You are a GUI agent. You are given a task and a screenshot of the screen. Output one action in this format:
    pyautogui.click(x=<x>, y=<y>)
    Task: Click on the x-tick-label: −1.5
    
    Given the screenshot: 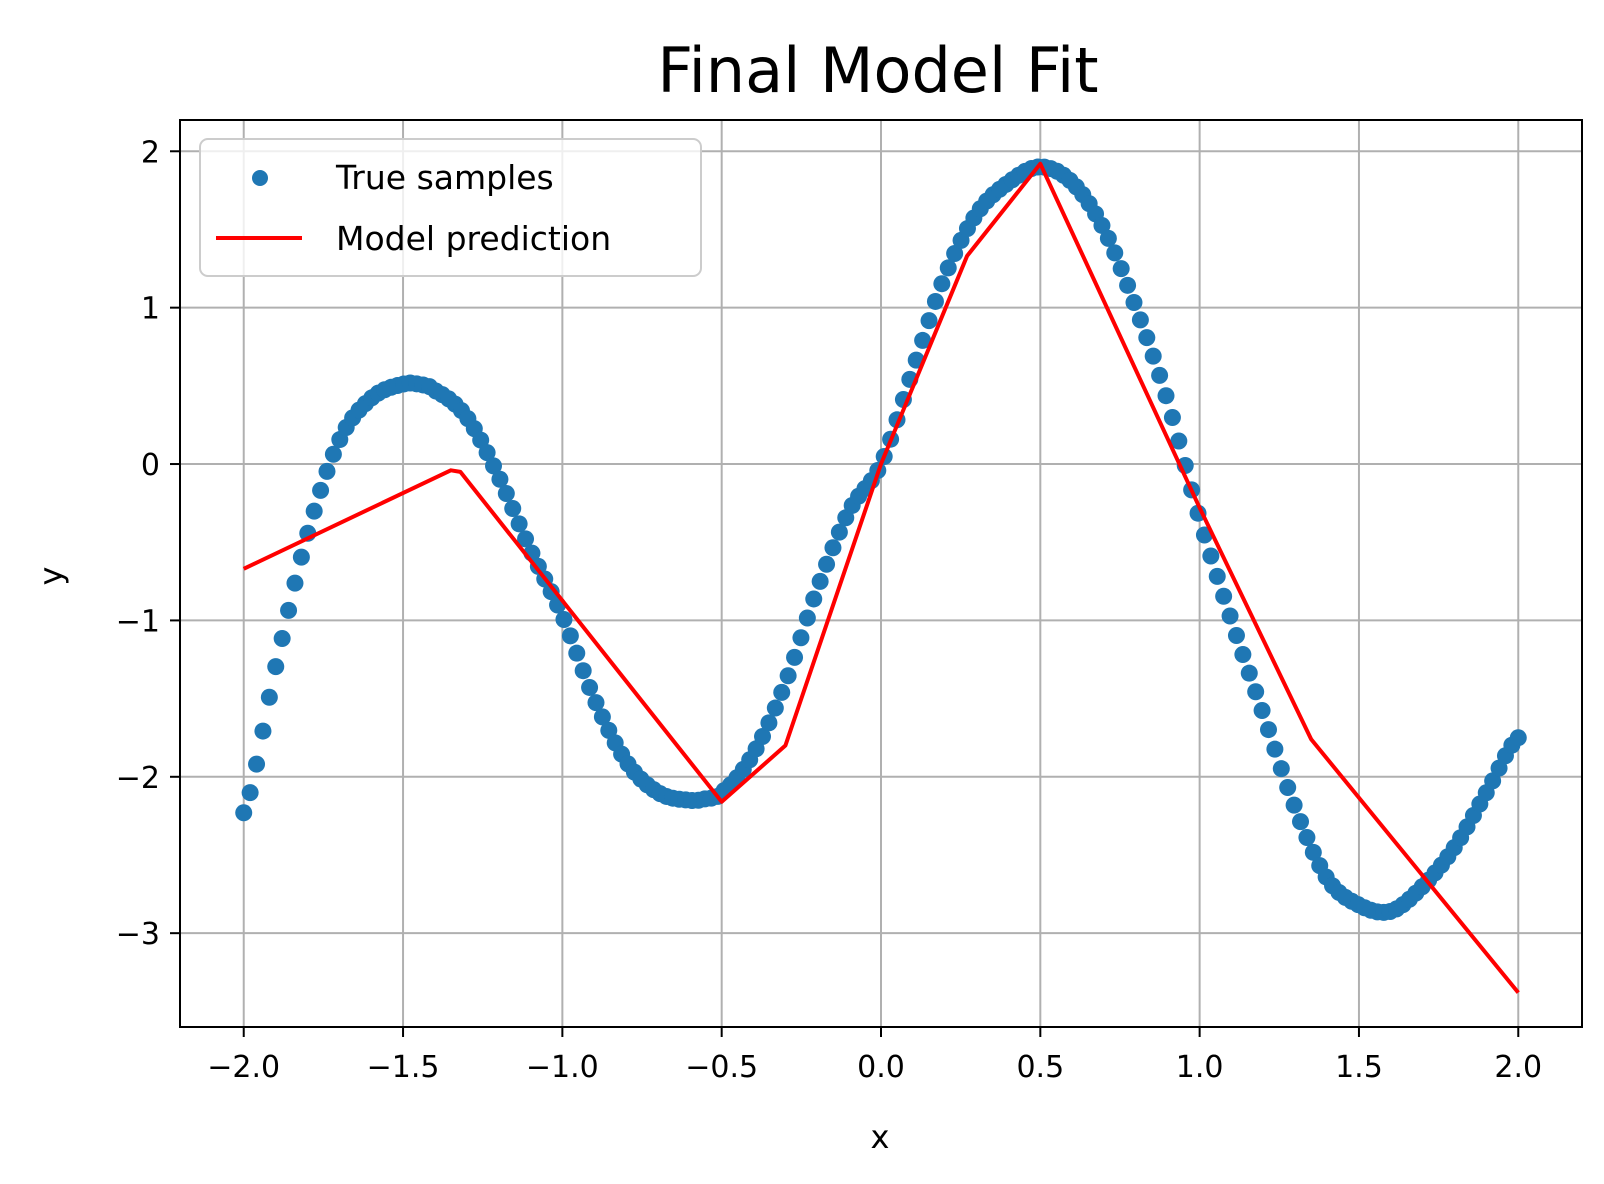 What is the action you would take?
    pyautogui.click(x=403, y=1067)
    